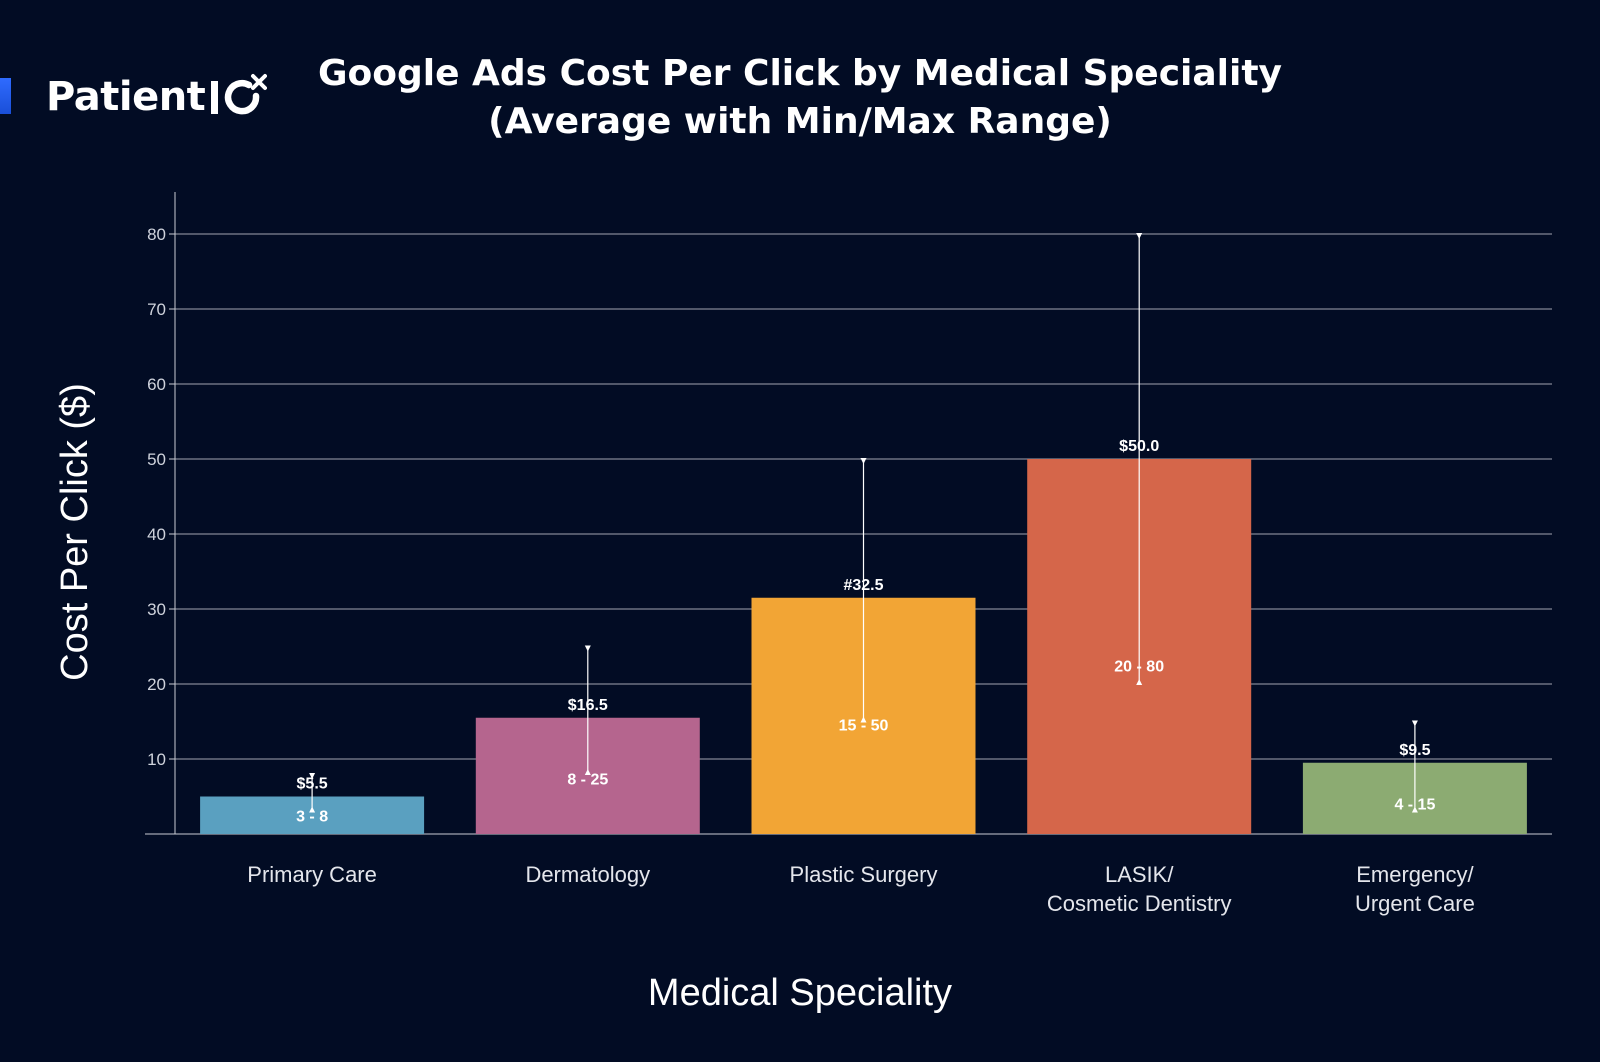  I want to click on y-tick-label: 60, so click(156, 384).